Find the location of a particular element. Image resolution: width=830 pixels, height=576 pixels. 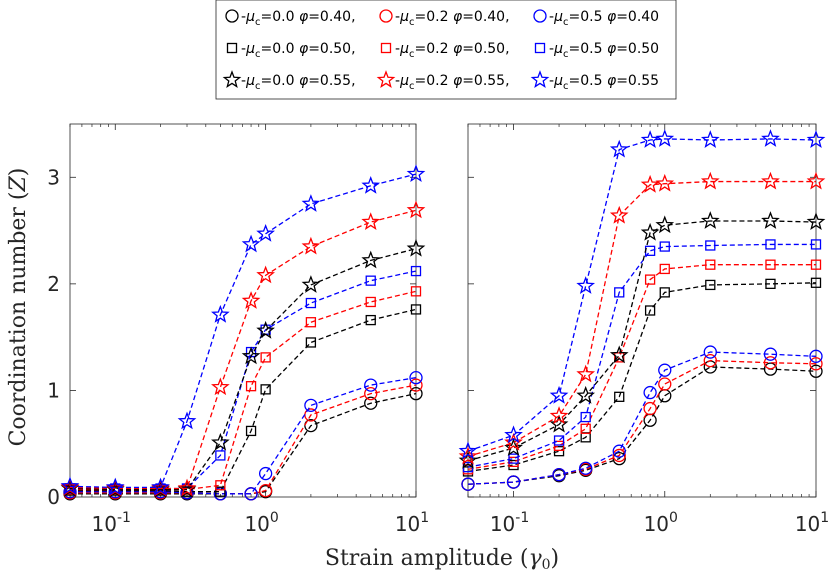

y-tick-label: 2 is located at coordinates (53, 284).